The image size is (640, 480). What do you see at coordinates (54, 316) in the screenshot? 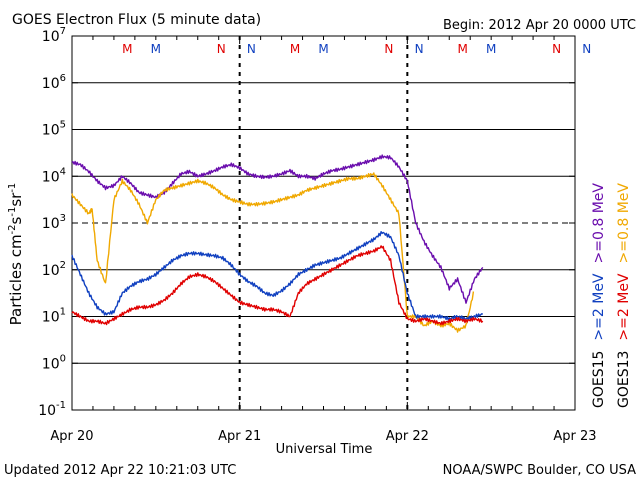
I see `y-tick-label: 10¹` at bounding box center [54, 316].